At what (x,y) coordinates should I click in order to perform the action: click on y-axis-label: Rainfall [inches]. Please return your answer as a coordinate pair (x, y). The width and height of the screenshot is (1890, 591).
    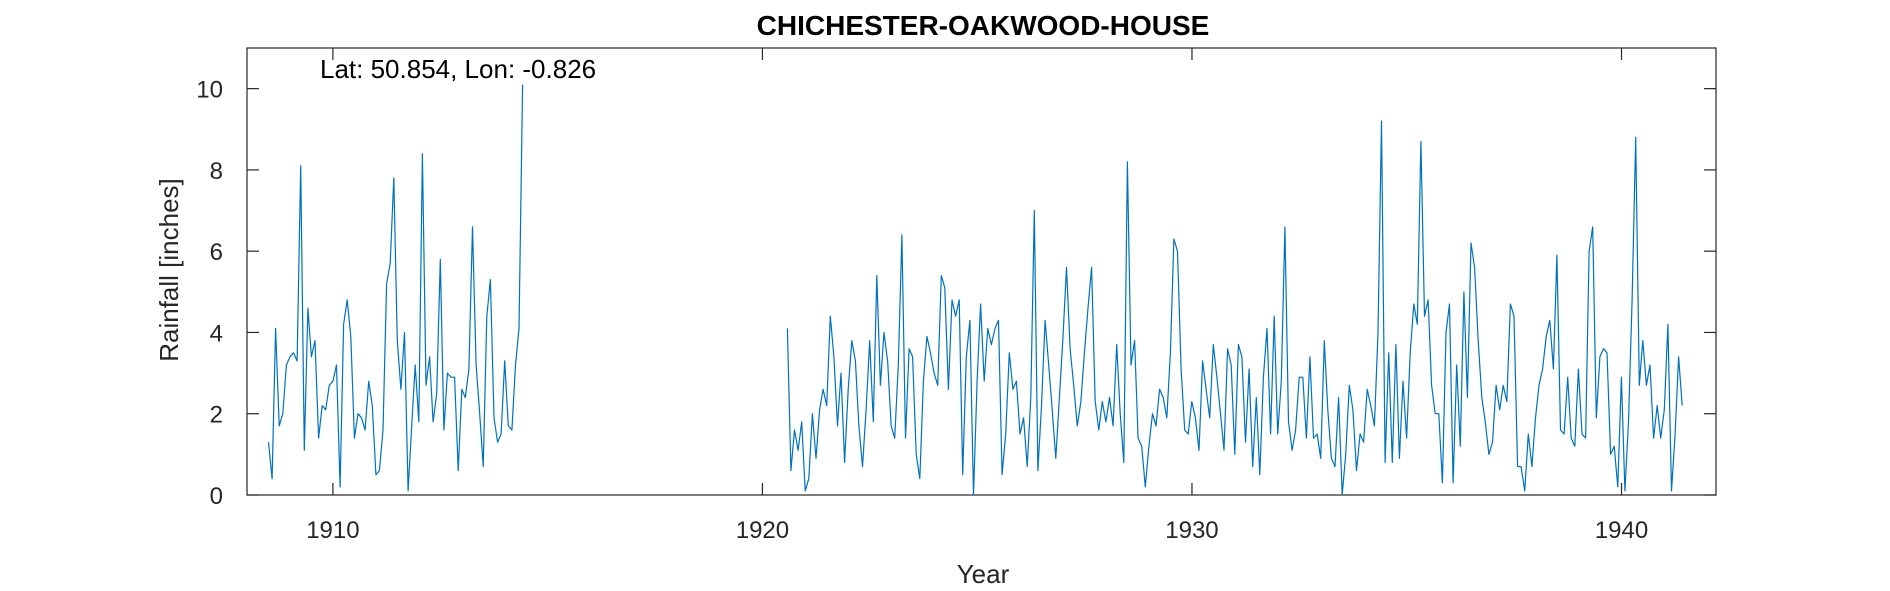
    Looking at the image, I should click on (169, 270).